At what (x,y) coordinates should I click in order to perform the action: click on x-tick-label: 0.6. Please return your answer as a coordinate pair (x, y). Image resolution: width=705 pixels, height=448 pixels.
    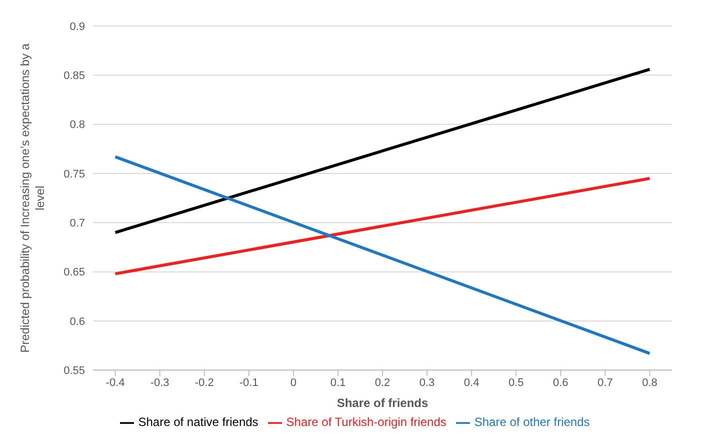
    Looking at the image, I should click on (560, 382).